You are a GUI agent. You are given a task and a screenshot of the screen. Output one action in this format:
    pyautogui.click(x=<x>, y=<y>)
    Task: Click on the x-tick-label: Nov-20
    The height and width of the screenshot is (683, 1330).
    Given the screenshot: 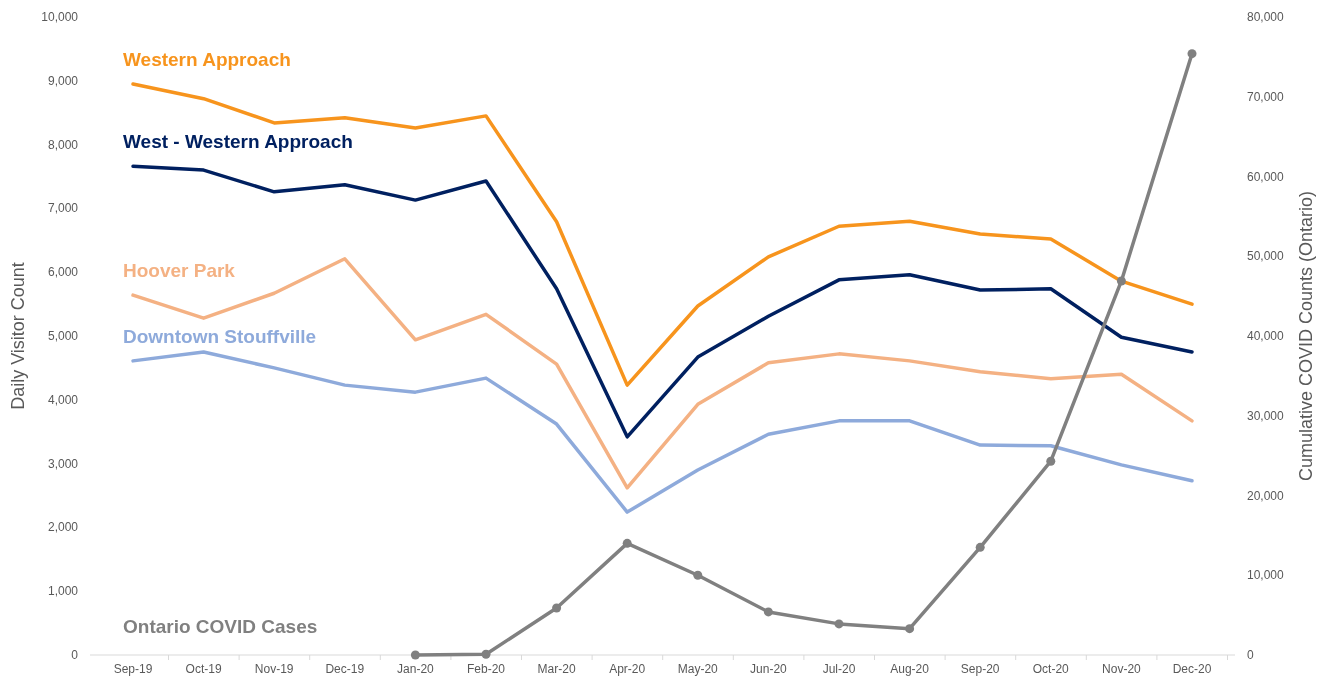 What is the action you would take?
    pyautogui.click(x=1122, y=669)
    